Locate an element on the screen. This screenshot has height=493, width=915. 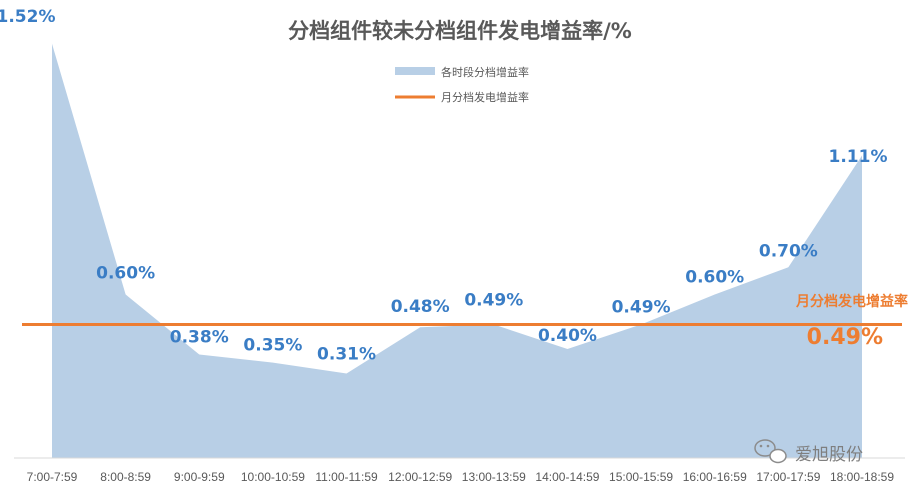
legend-label-area: 各时段分档增益率 is located at coordinates (485, 72).